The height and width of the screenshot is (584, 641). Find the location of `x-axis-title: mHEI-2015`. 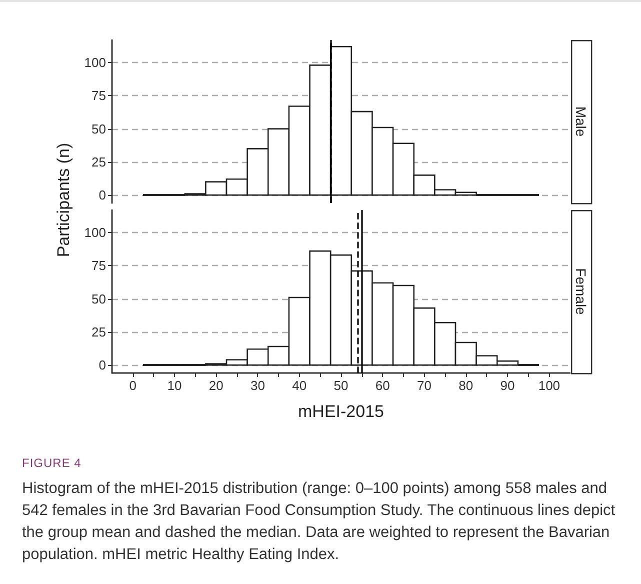

x-axis-title: mHEI-2015 is located at coordinates (341, 411).